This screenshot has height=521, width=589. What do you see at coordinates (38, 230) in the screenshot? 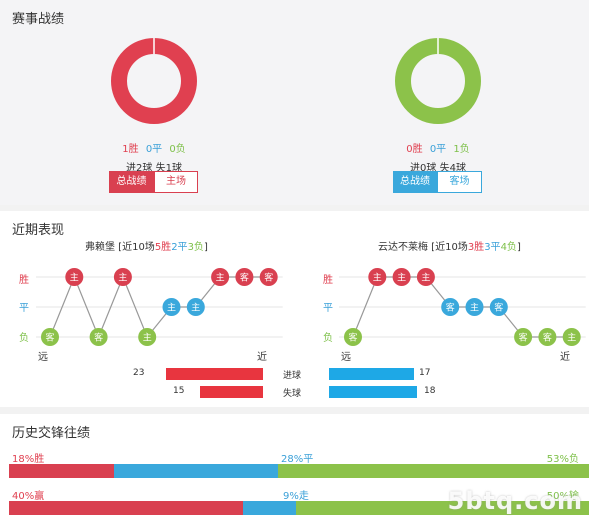
I see `section-title-recent: 近期表现` at bounding box center [38, 230].